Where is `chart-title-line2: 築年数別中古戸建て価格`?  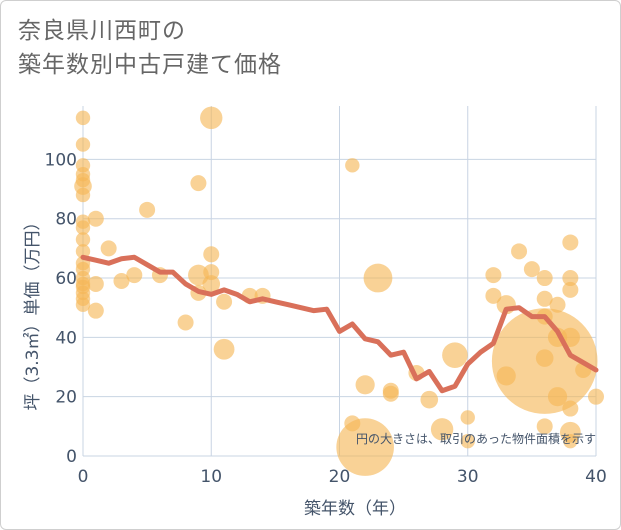
chart-title-line2: 築年数別中古戸建て価格 is located at coordinates (150, 65).